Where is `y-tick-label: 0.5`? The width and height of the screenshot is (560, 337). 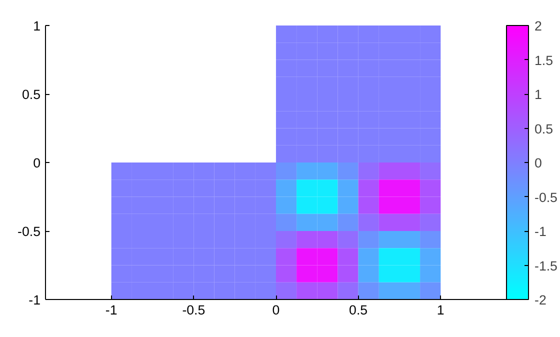
y-tick-label: 0.5 is located at coordinates (31, 94).